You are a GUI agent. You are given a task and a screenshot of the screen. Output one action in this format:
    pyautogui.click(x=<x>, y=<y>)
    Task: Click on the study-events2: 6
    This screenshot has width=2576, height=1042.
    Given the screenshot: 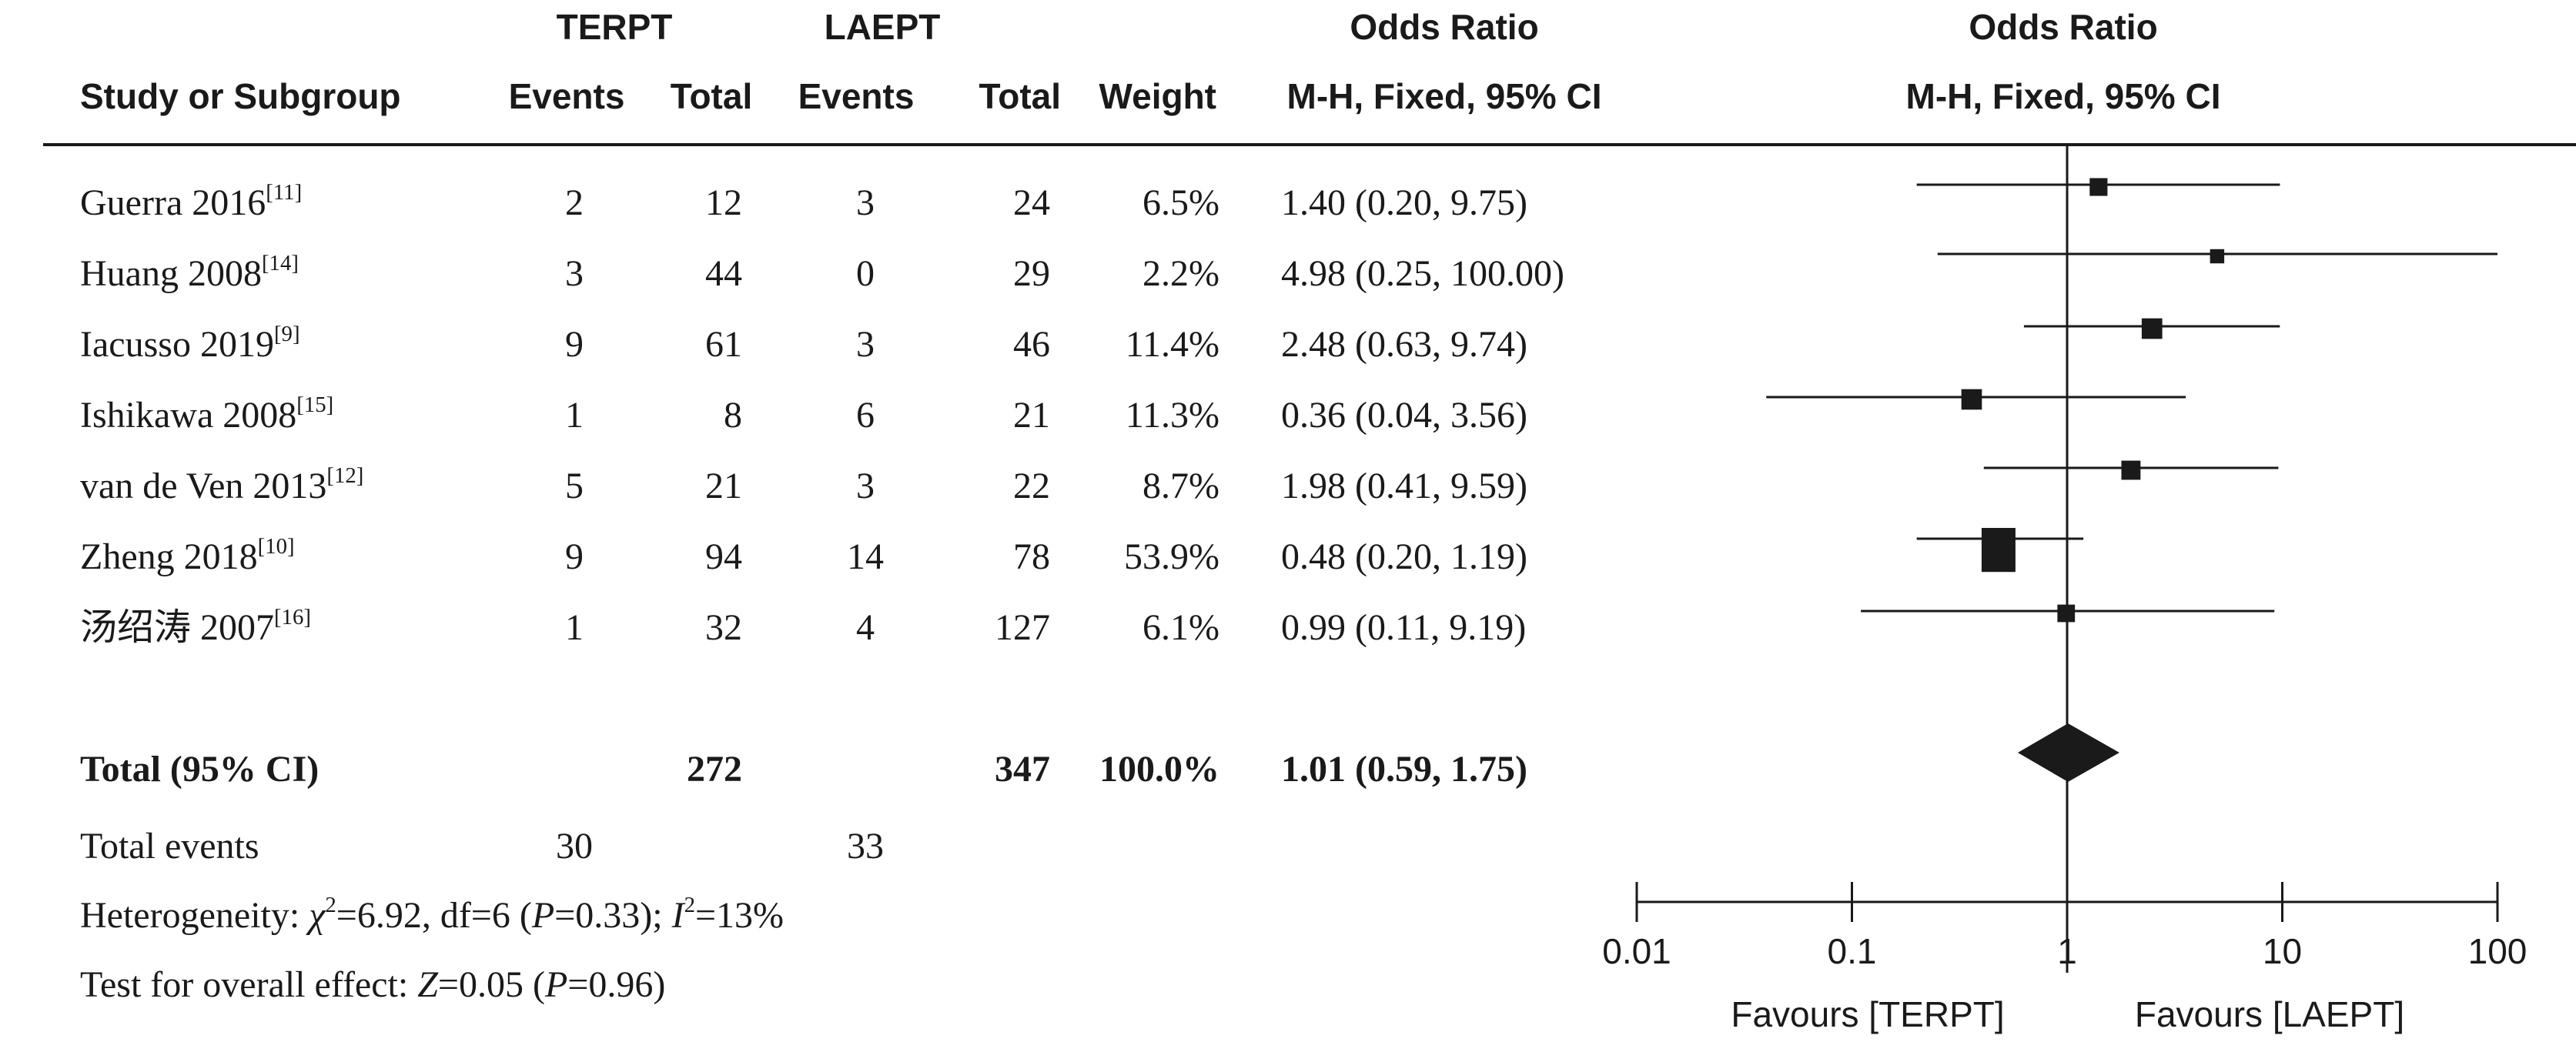 What is the action you would take?
    pyautogui.click(x=866, y=415)
    